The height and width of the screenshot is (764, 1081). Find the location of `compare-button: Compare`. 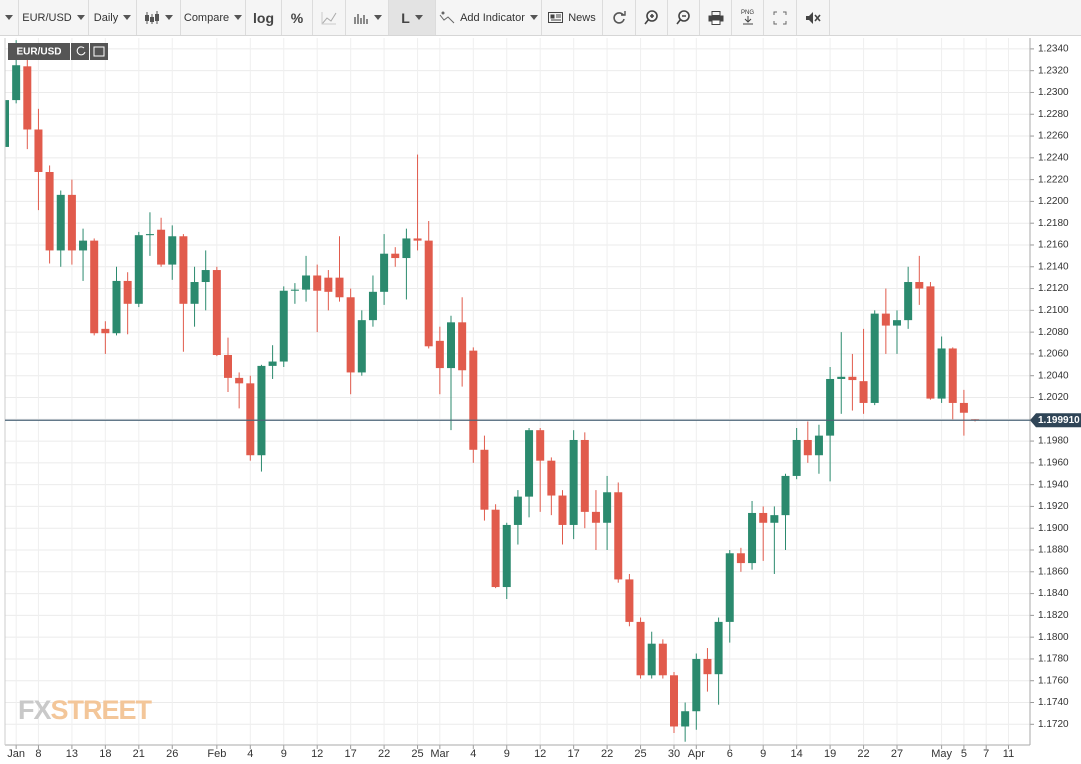

compare-button: Compare is located at coordinates (213, 17).